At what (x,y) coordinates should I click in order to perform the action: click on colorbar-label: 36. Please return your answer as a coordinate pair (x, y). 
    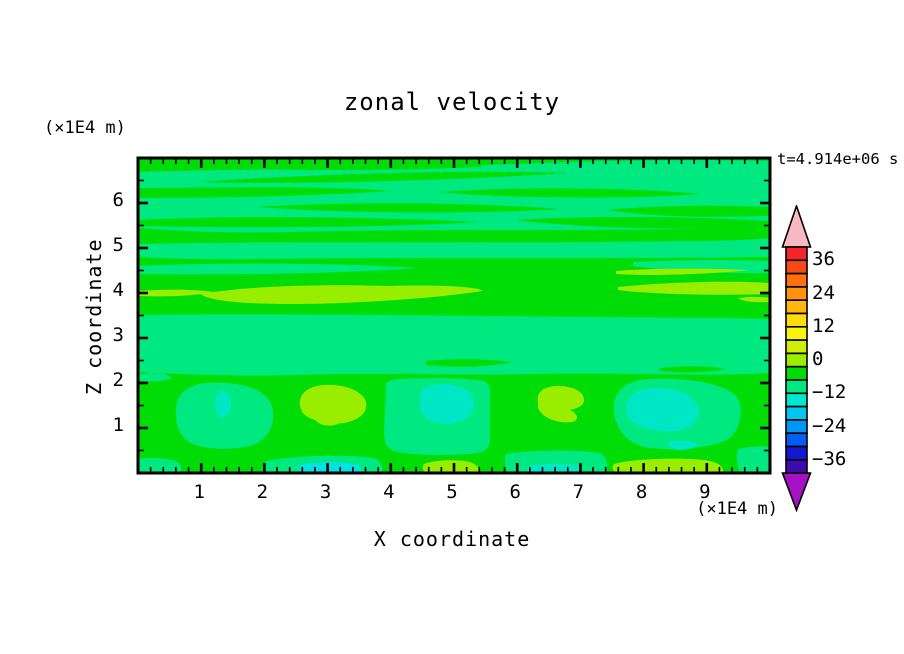
    Looking at the image, I should click on (823, 259).